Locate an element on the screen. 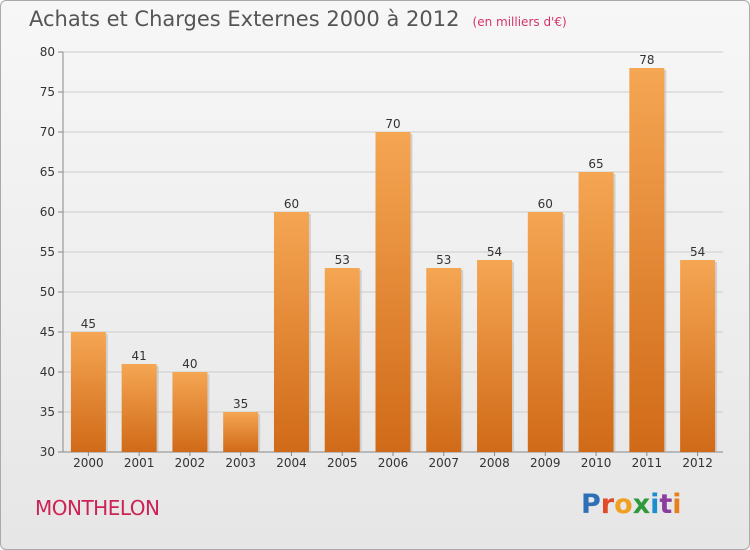 The height and width of the screenshot is (550, 750). logo-letter: r is located at coordinates (607, 504).